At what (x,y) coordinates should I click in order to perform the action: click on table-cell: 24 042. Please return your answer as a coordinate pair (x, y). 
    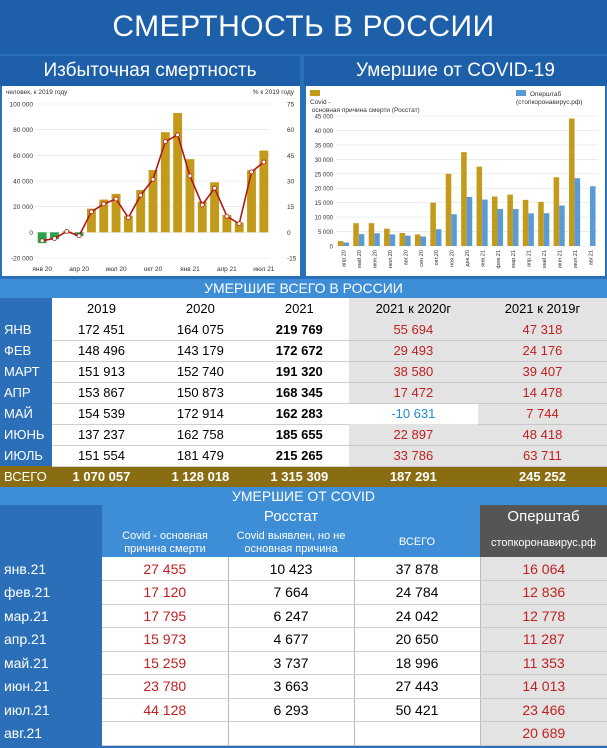
    Looking at the image, I should click on (417, 616).